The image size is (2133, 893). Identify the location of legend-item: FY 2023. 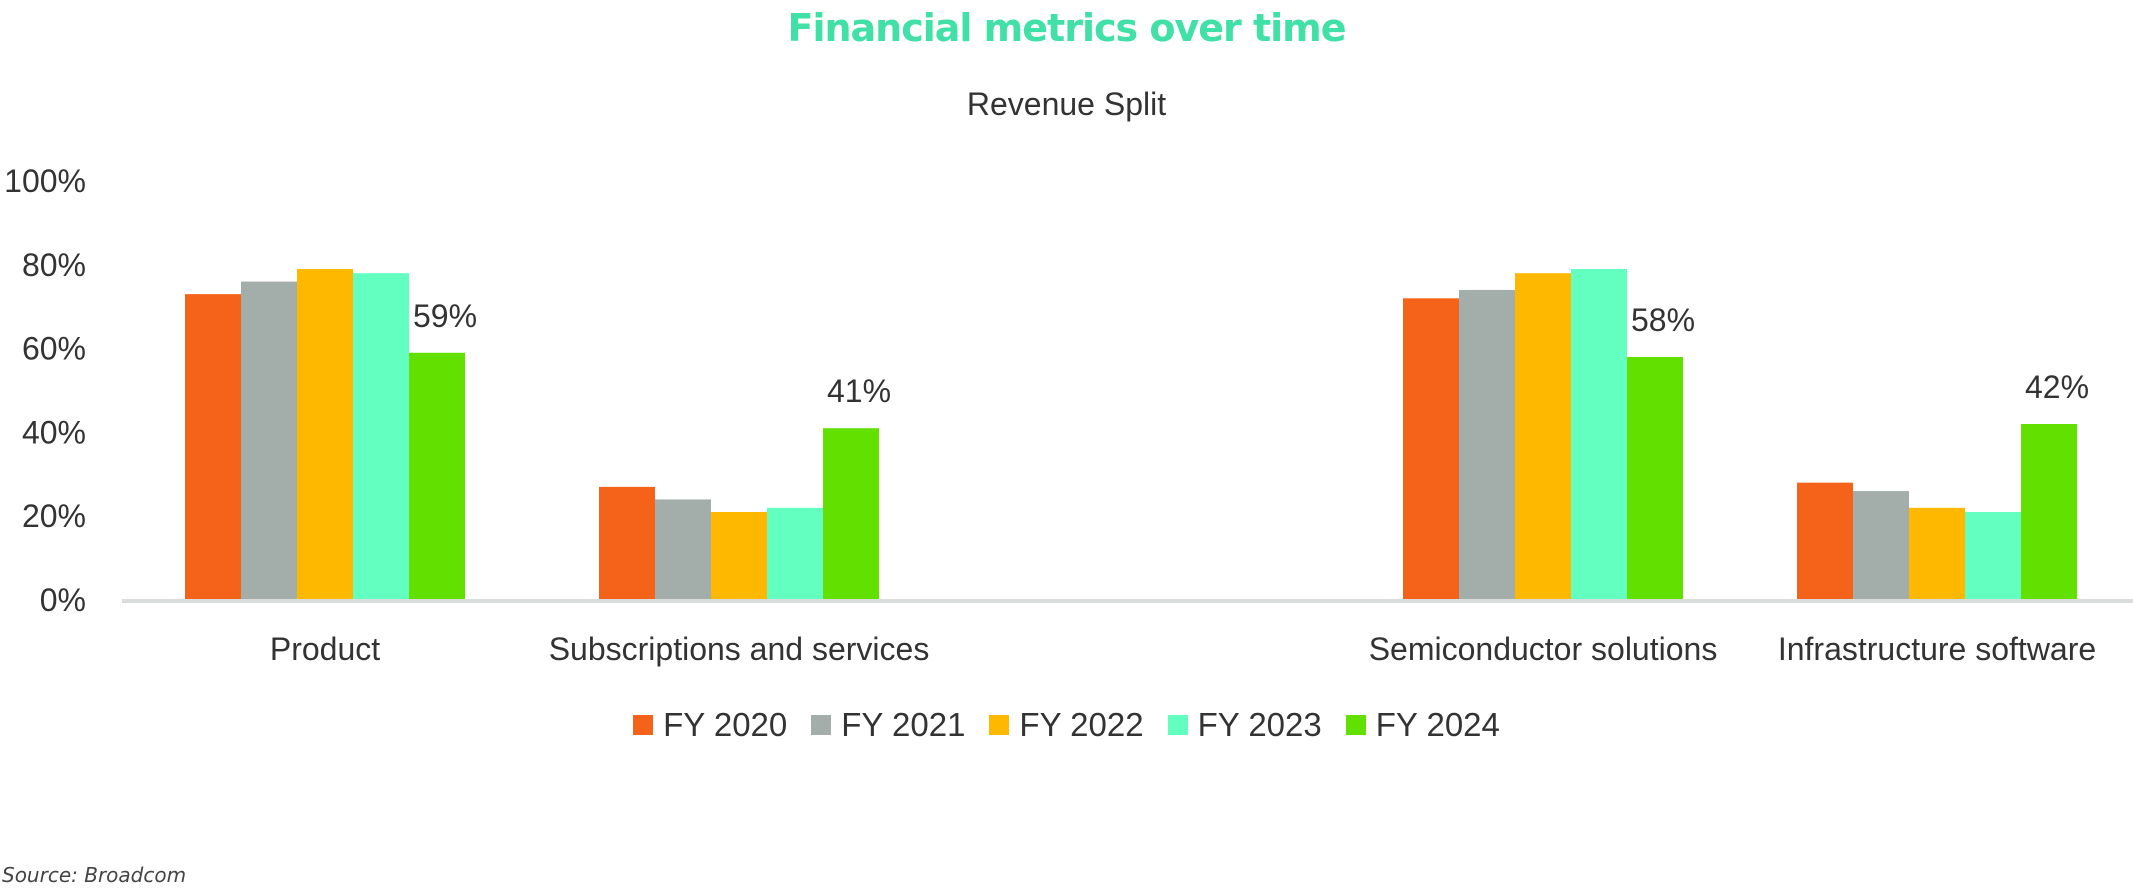
(1244, 725).